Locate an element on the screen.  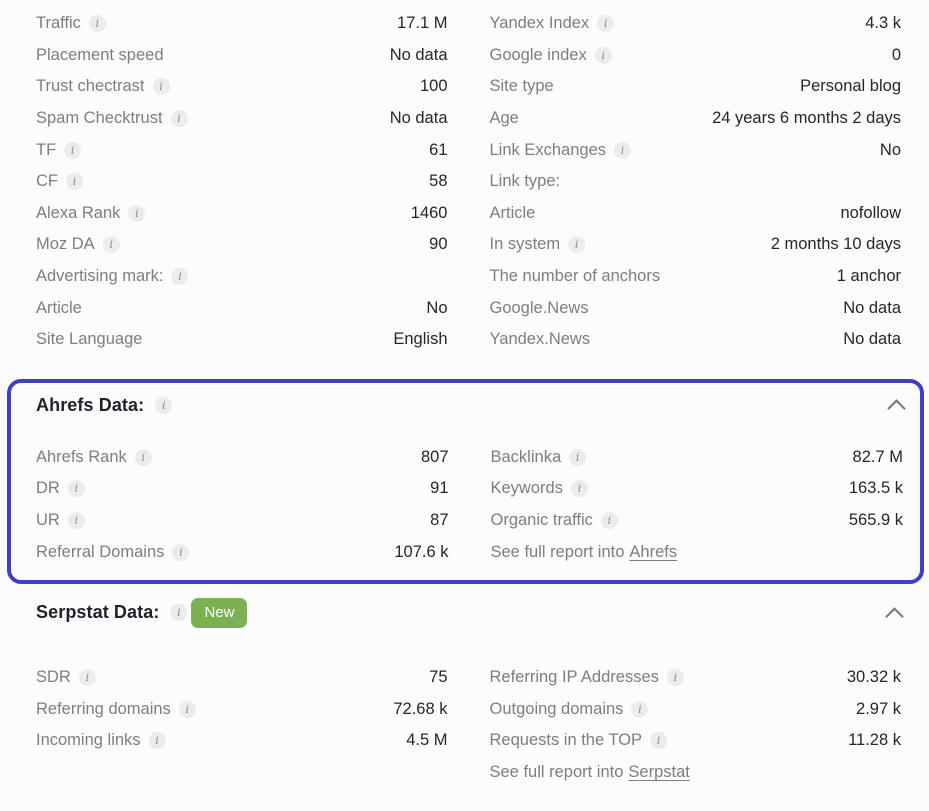
metric-label: Advertising mark: i is located at coordinates (112, 276).